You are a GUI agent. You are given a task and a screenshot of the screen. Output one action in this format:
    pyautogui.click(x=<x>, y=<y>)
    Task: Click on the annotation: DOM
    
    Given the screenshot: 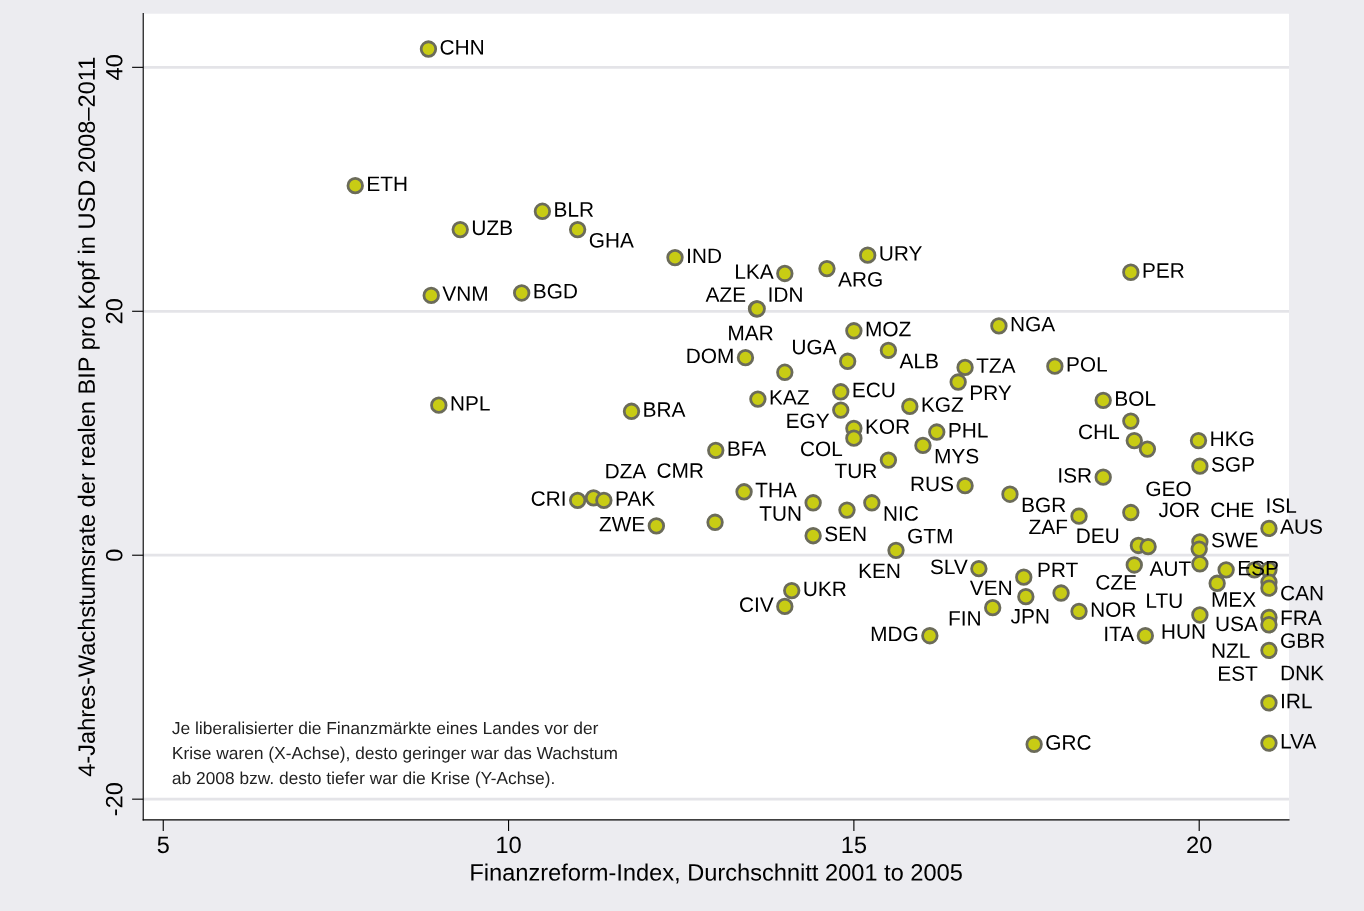 What is the action you would take?
    pyautogui.click(x=710, y=356)
    